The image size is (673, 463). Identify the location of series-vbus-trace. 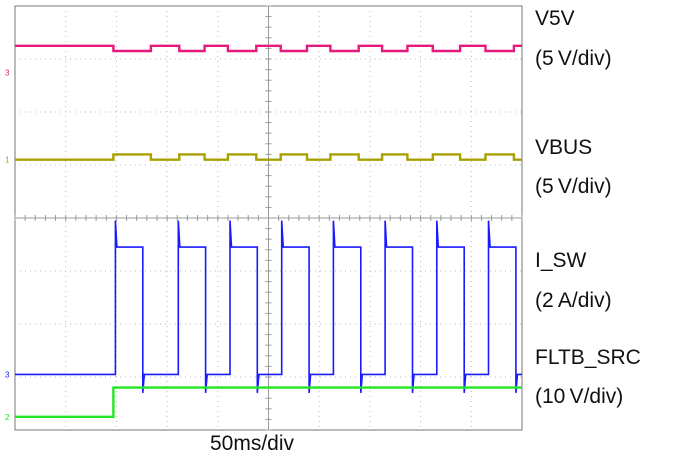
(268, 157).